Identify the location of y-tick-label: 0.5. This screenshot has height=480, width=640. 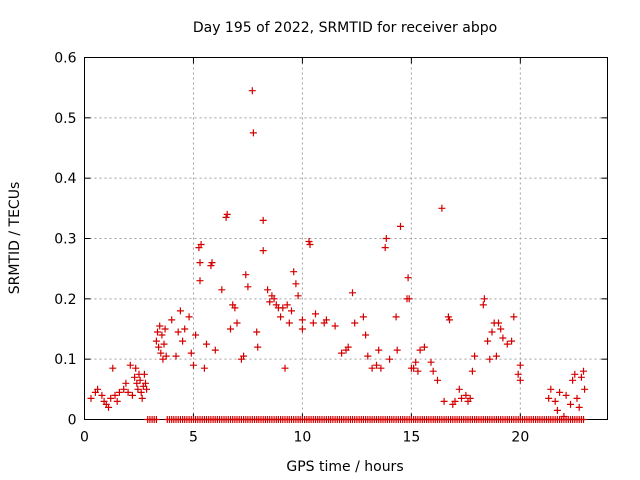
(65, 119).